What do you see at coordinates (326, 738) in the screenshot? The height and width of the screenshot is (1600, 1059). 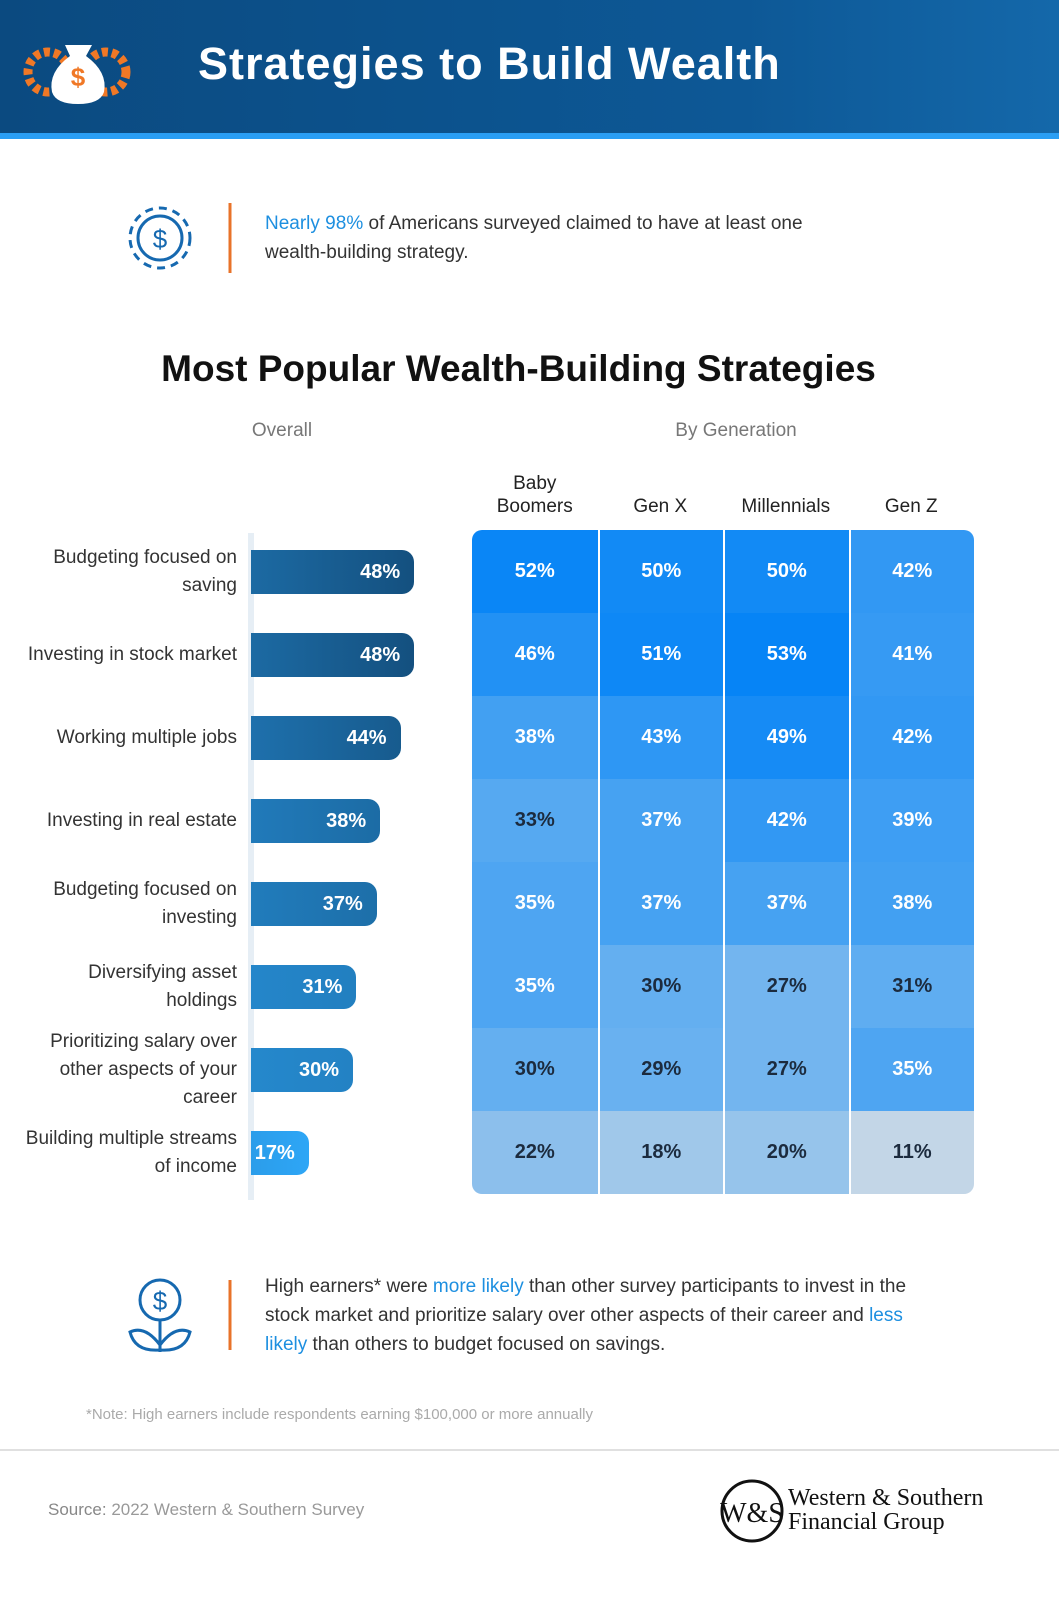 I see `bar: 44%` at bounding box center [326, 738].